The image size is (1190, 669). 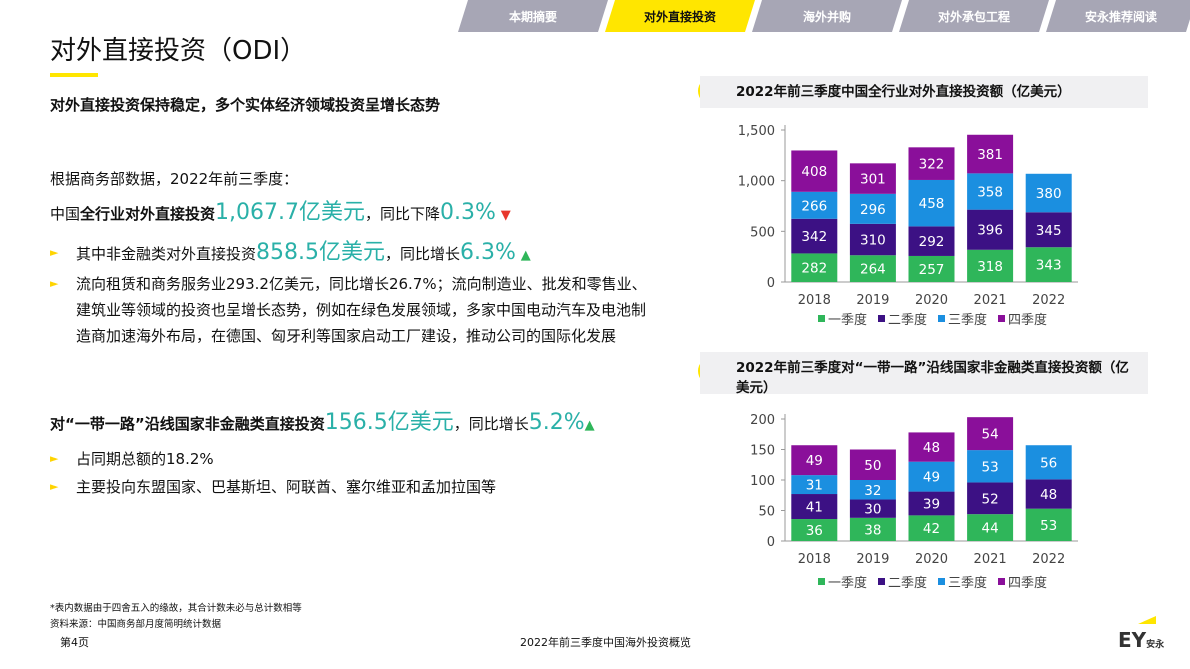 What do you see at coordinates (136, 624) in the screenshot?
I see `source: 资料来源：中国商务部月度简明统计数据` at bounding box center [136, 624].